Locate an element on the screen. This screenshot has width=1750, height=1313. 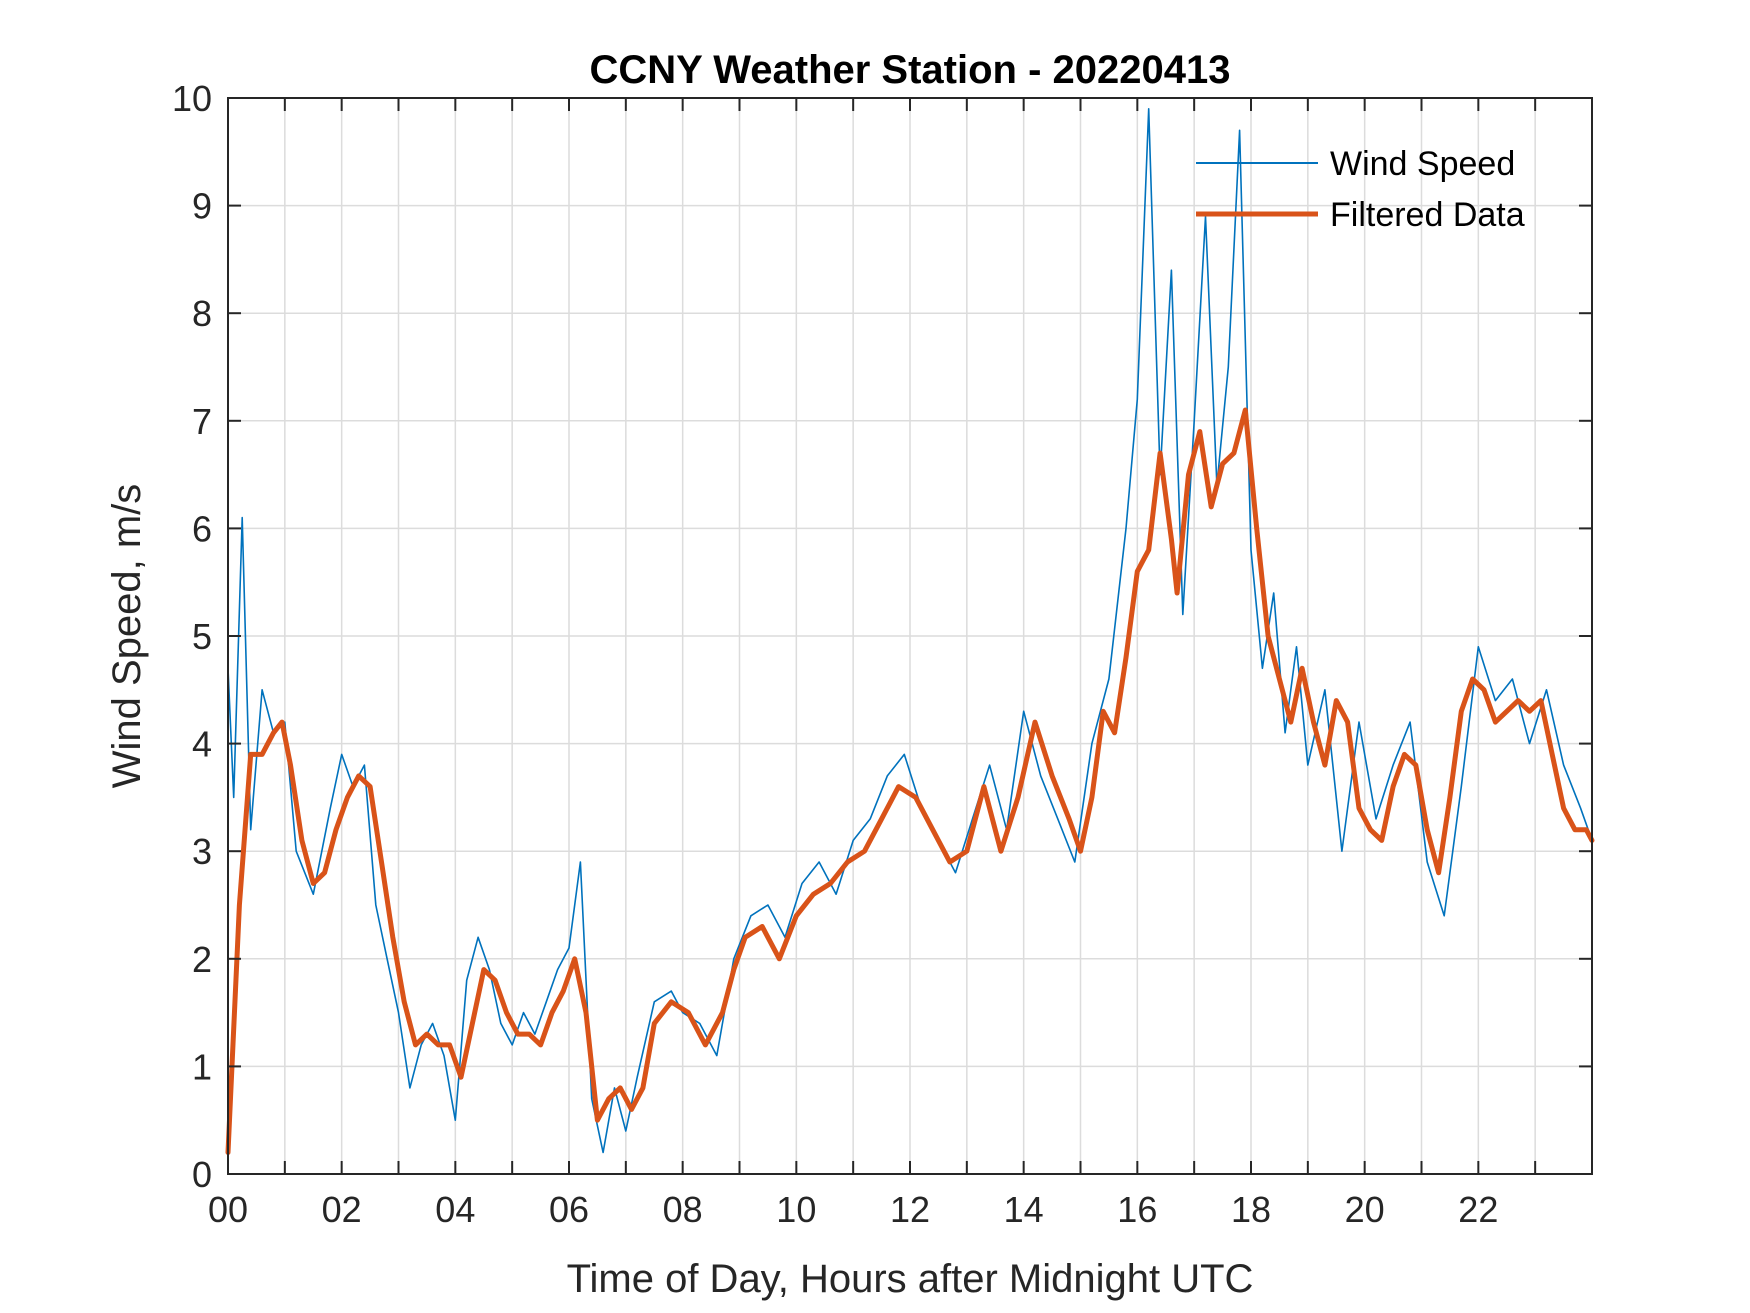
x-tick-label: 00 is located at coordinates (228, 1209).